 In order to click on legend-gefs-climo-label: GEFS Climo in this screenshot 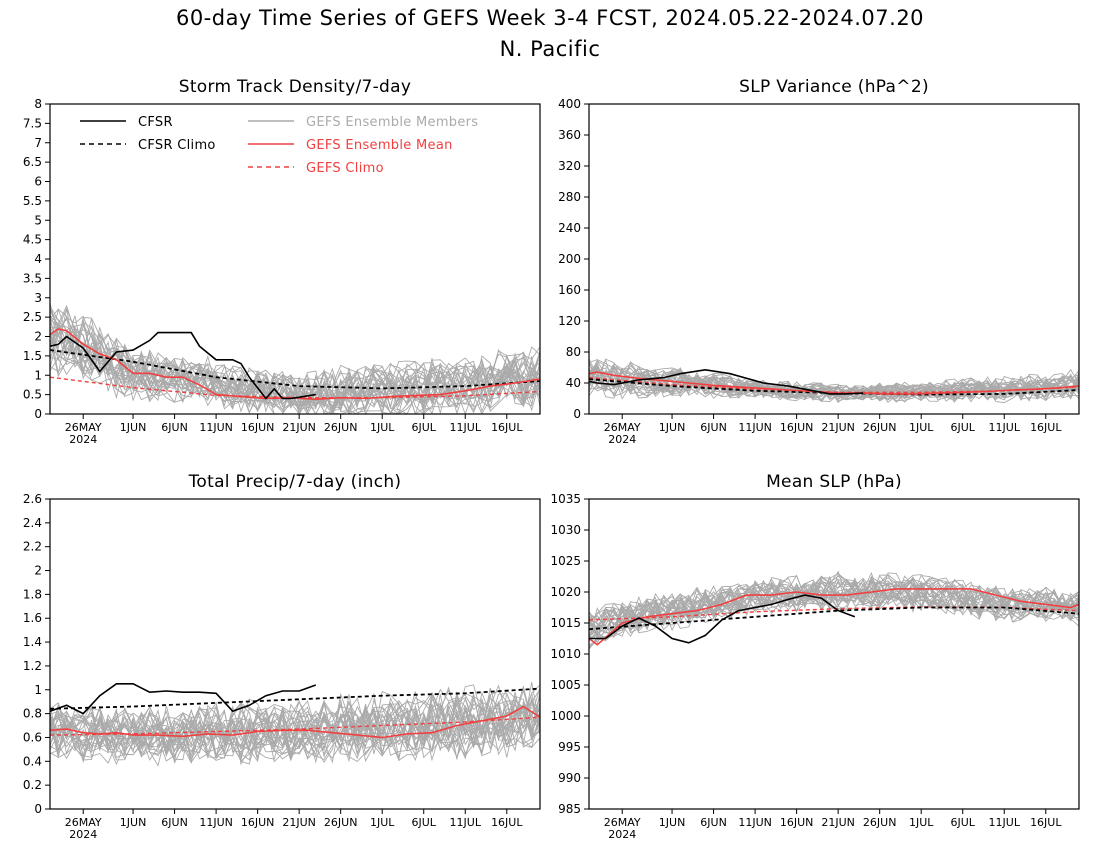, I will do `click(345, 168)`.